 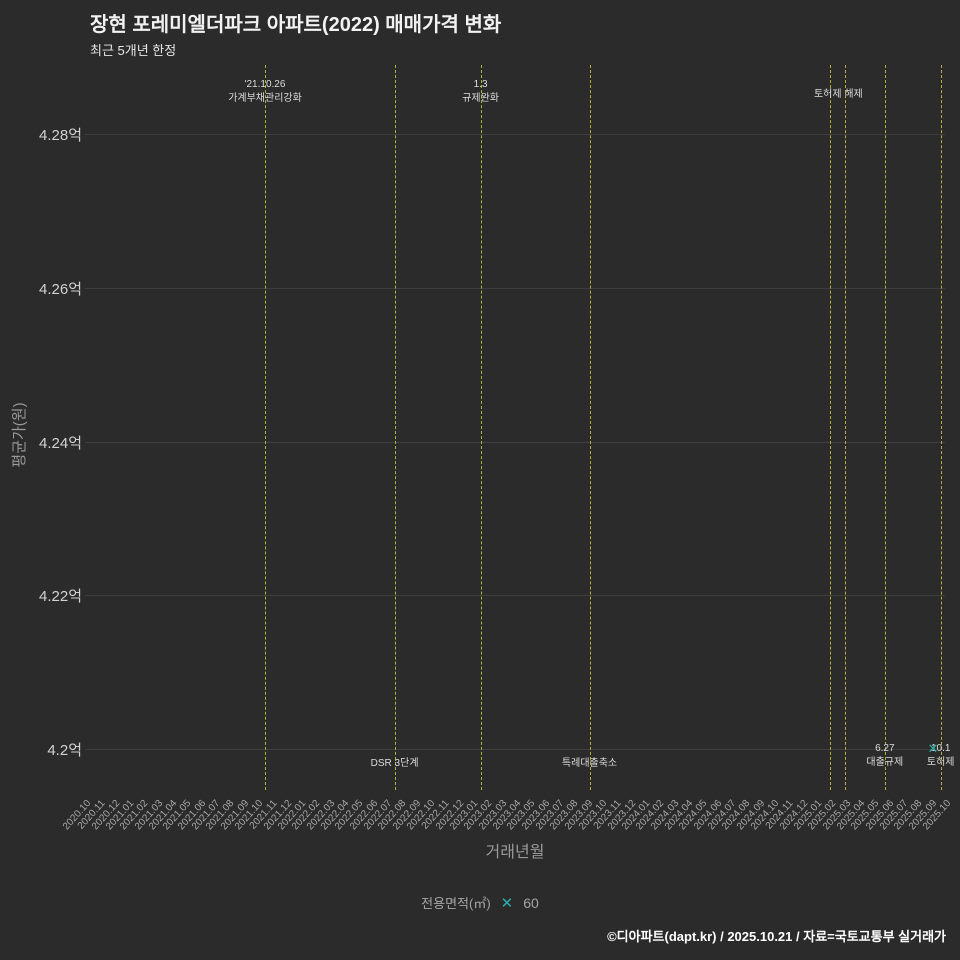 I want to click on chart-subtitle: 최근 5개년 한정, so click(x=133, y=50).